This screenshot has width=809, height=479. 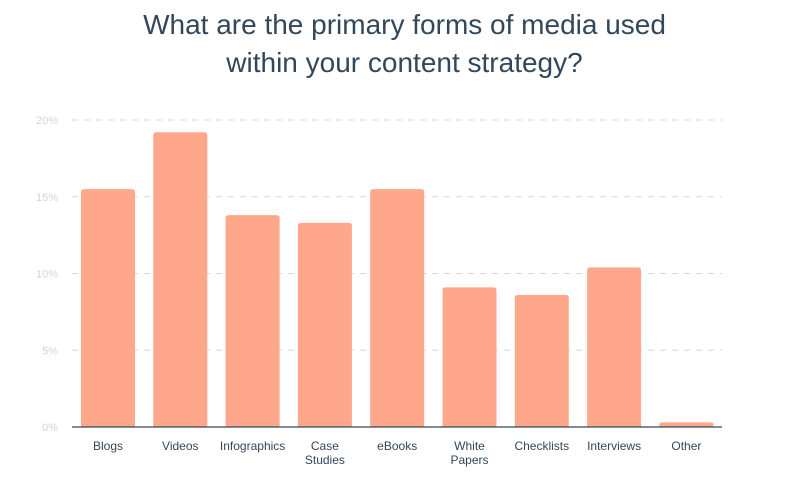 I want to click on x-tick-label: Case Studies, so click(x=325, y=453).